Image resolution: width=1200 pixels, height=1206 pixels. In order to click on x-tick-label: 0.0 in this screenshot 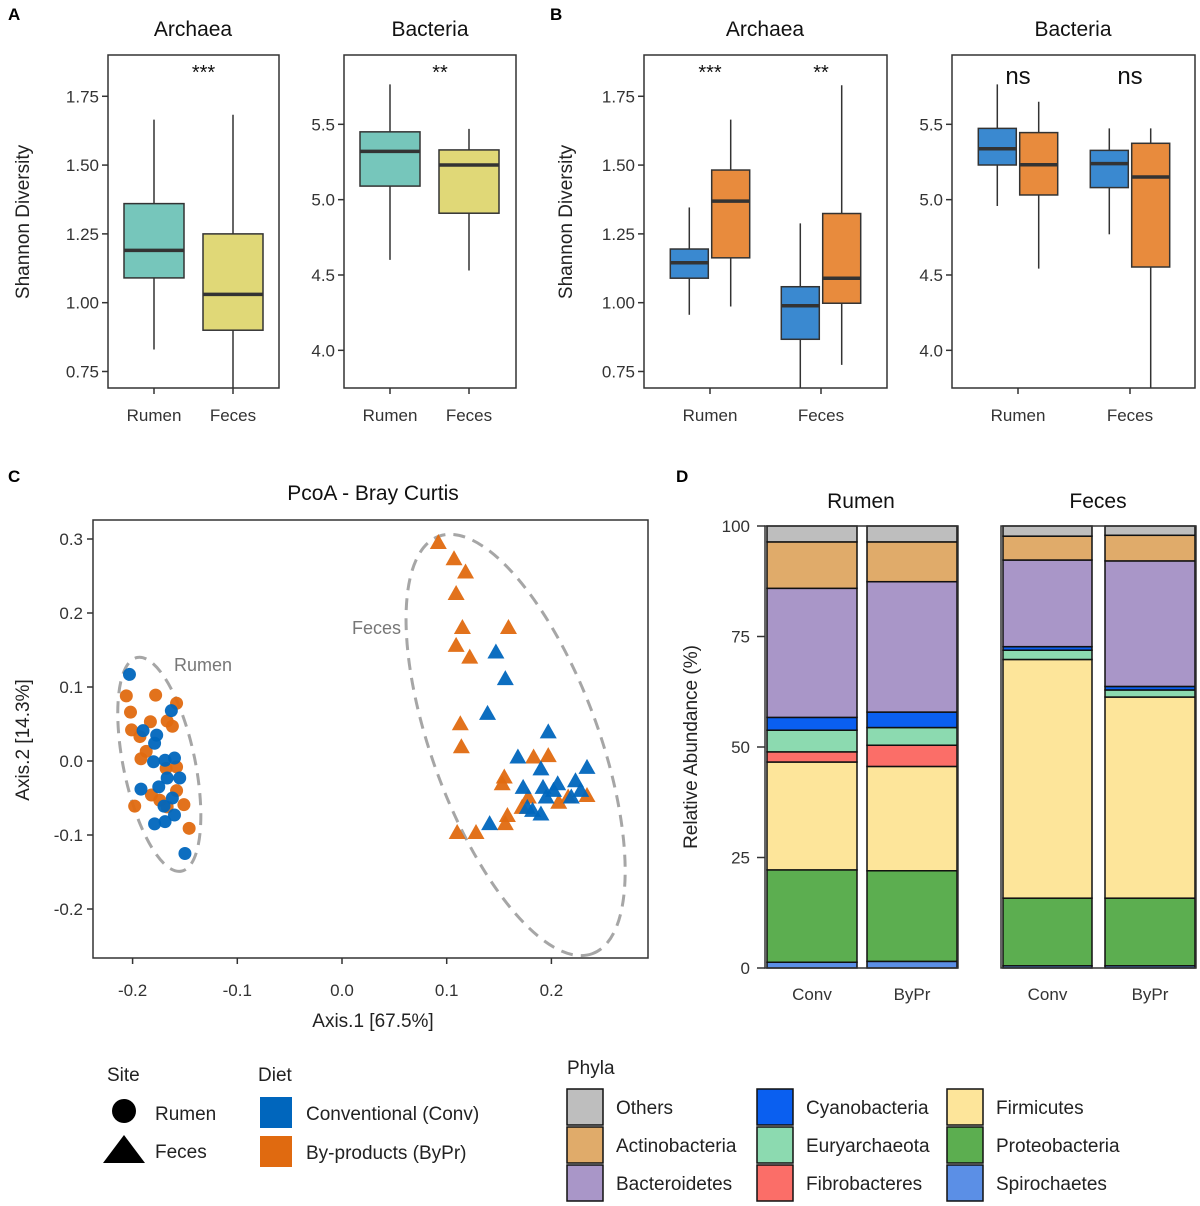, I will do `click(342, 990)`.